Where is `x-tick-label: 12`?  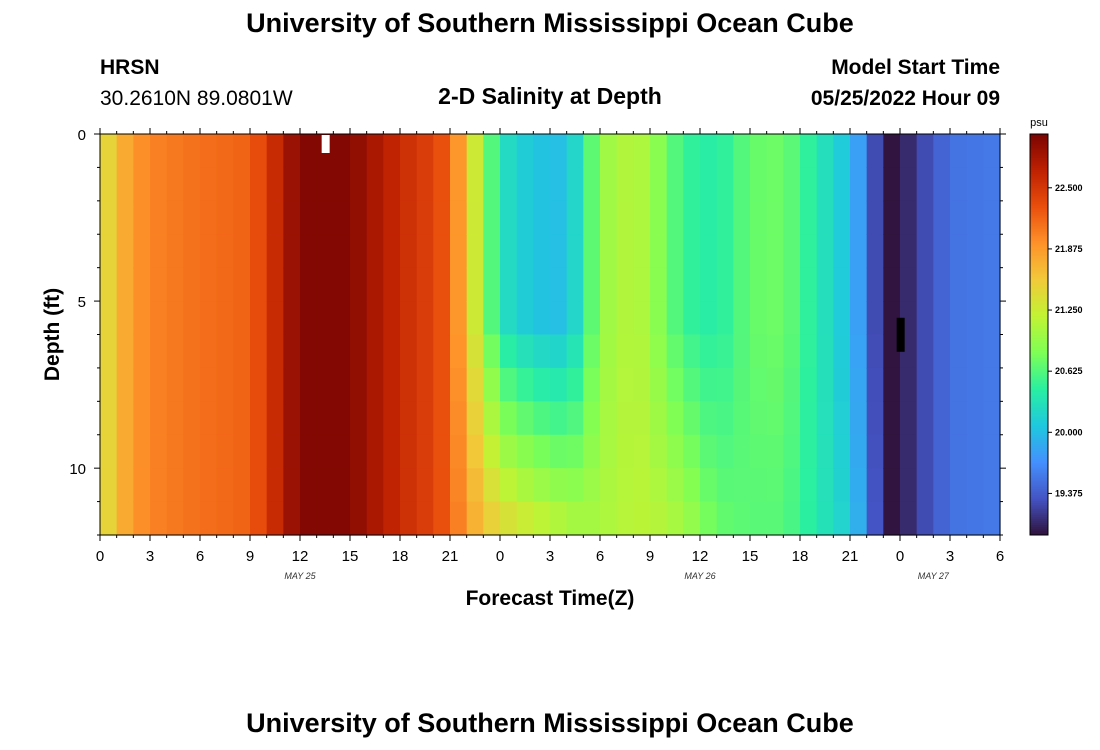 x-tick-label: 12 is located at coordinates (300, 556).